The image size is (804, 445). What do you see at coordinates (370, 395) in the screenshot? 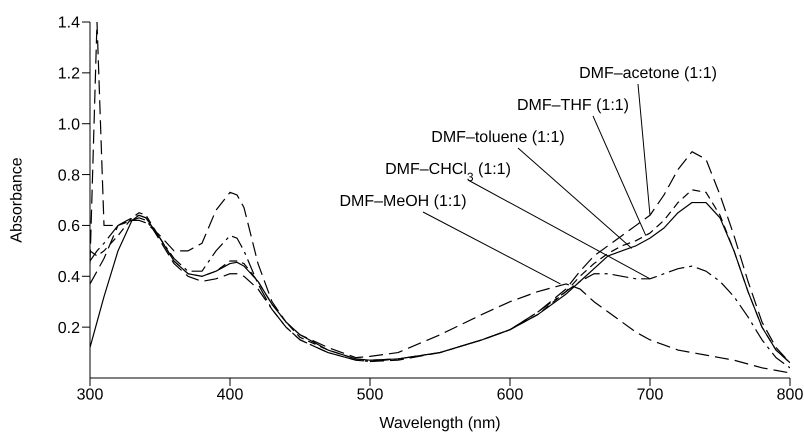
I see `x-tick-label: 500` at bounding box center [370, 395].